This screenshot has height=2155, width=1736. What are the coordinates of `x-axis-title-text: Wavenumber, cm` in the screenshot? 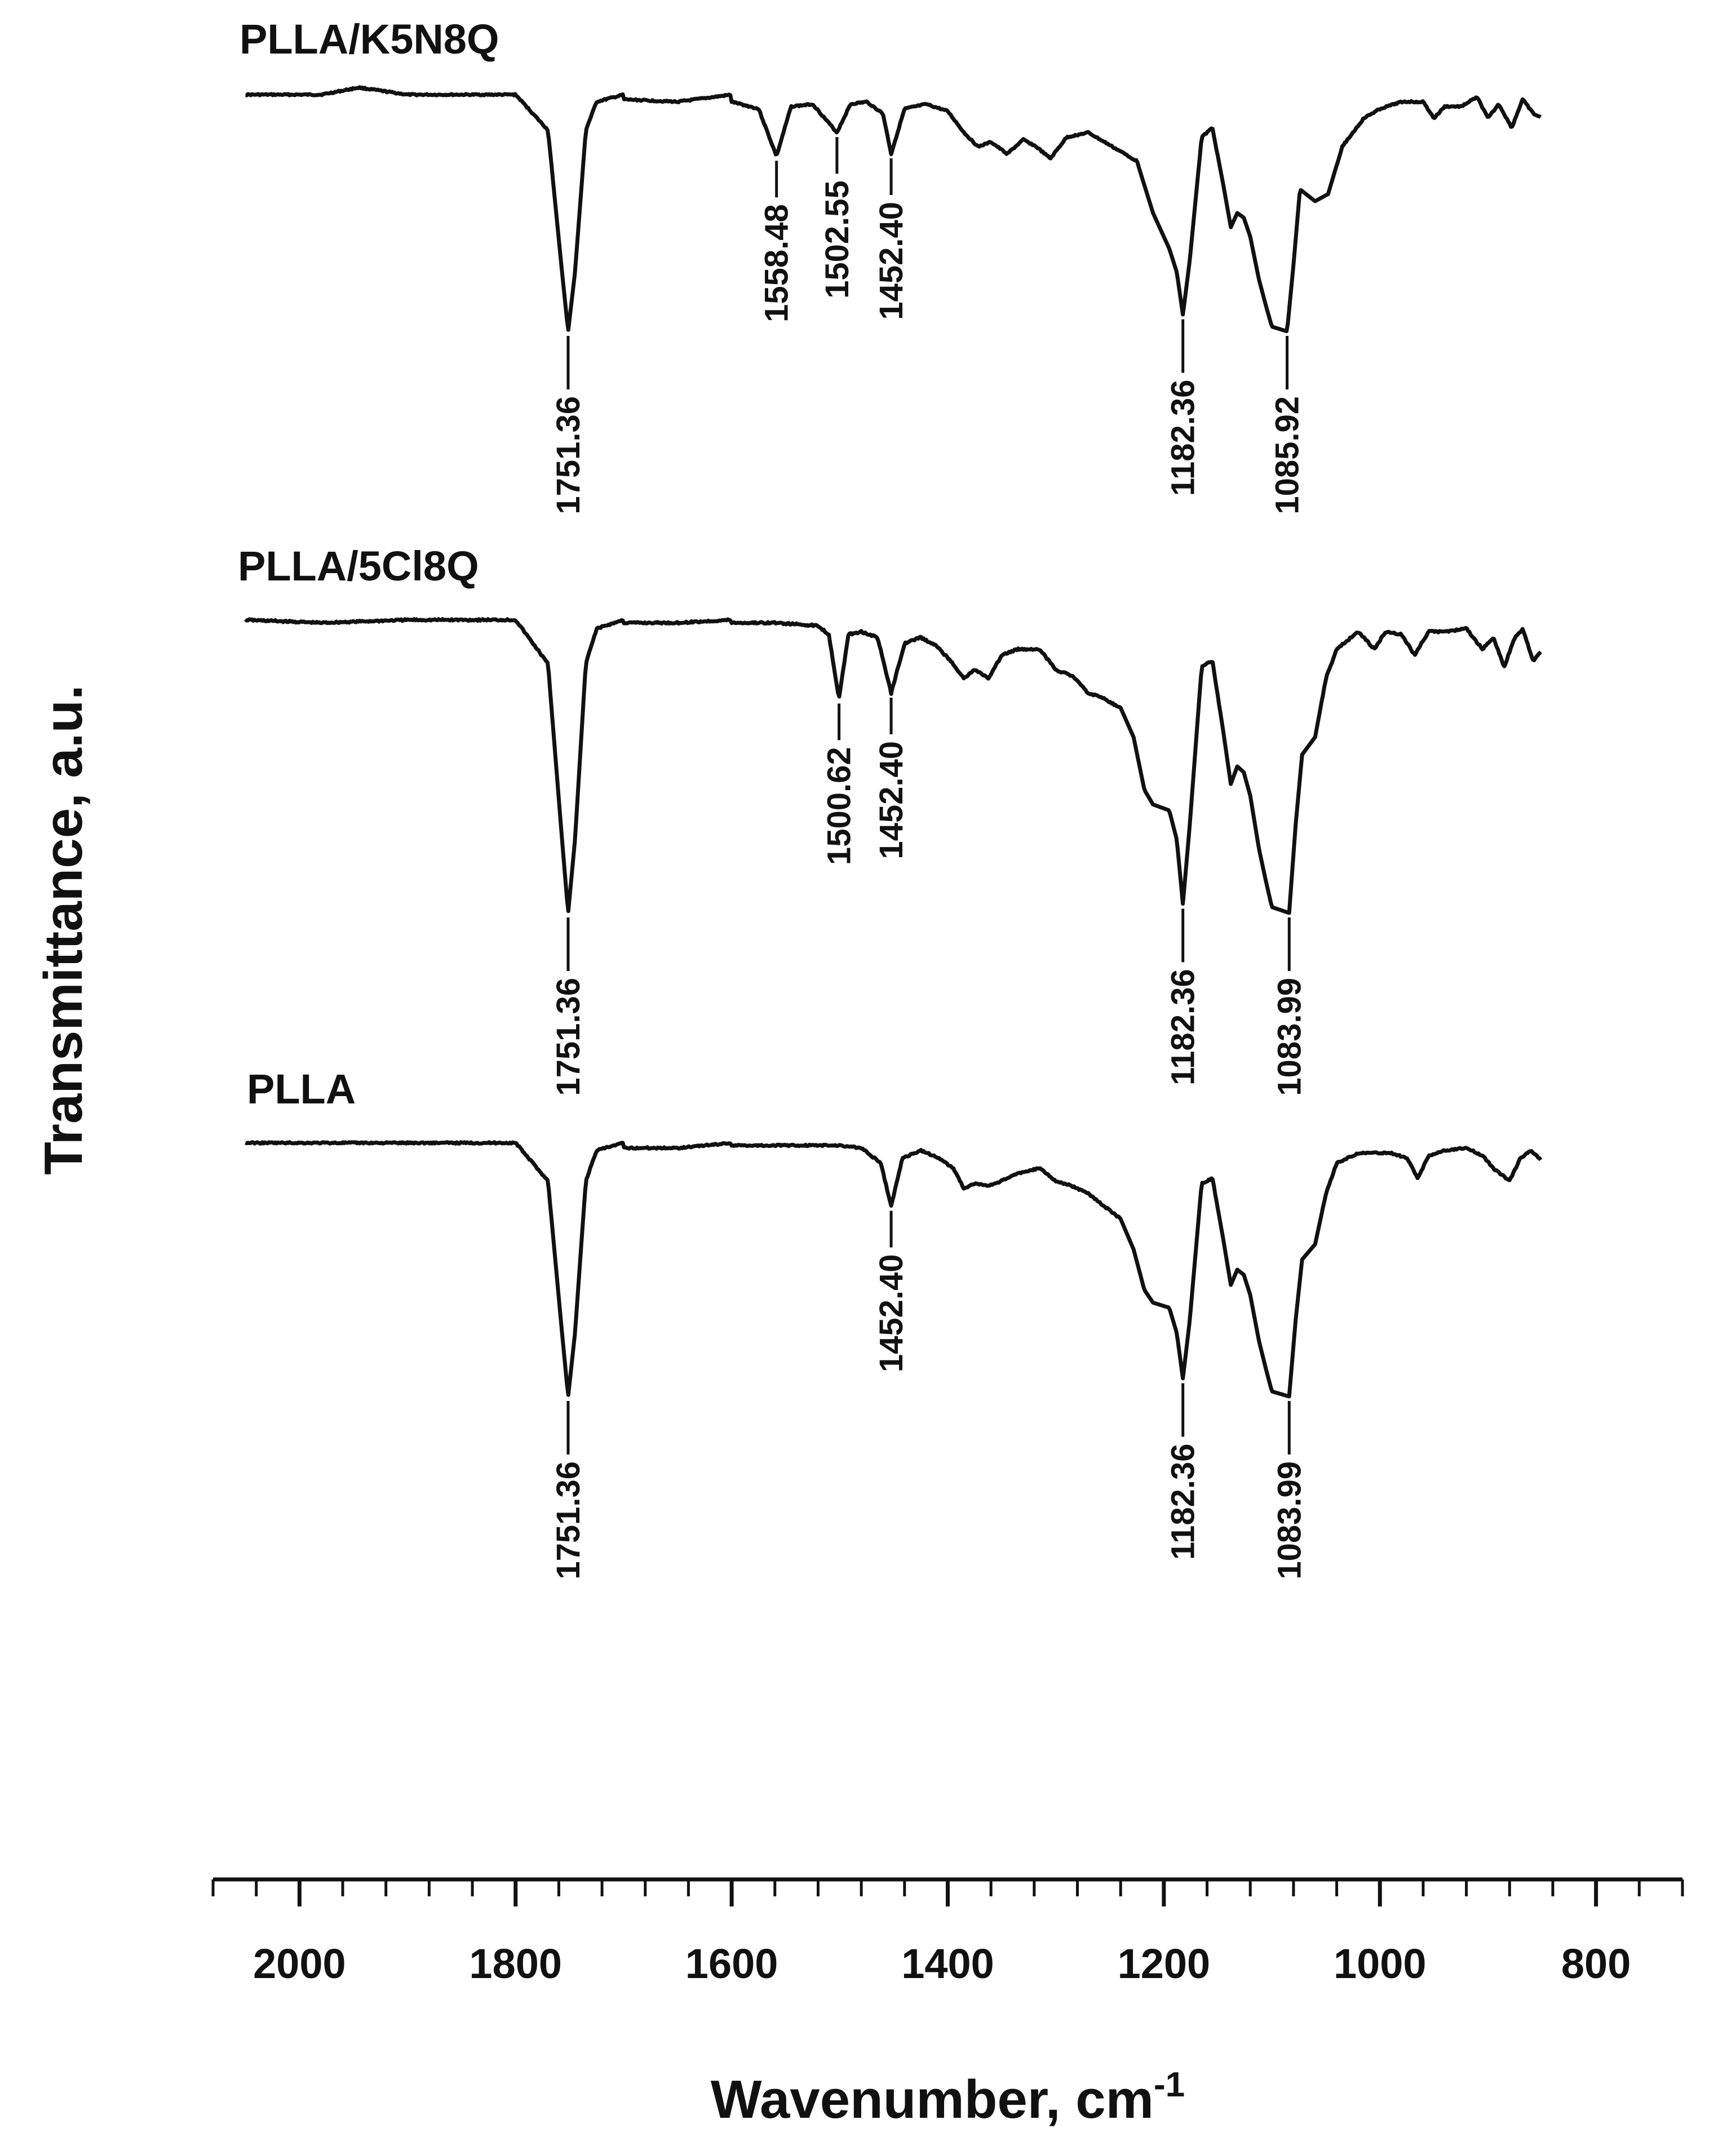 It's located at (932, 2099).